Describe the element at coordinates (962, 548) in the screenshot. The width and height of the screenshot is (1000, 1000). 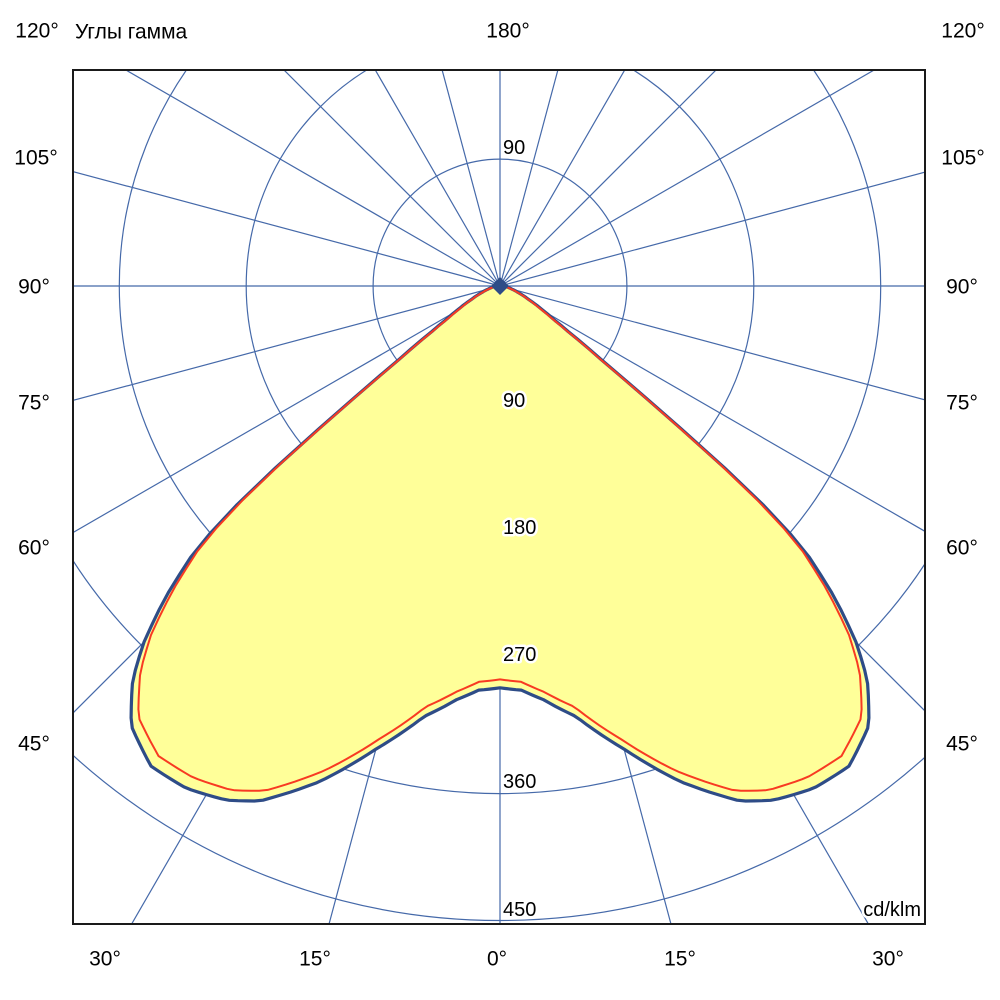
I see `angle-label-right-60: 60°` at that location.